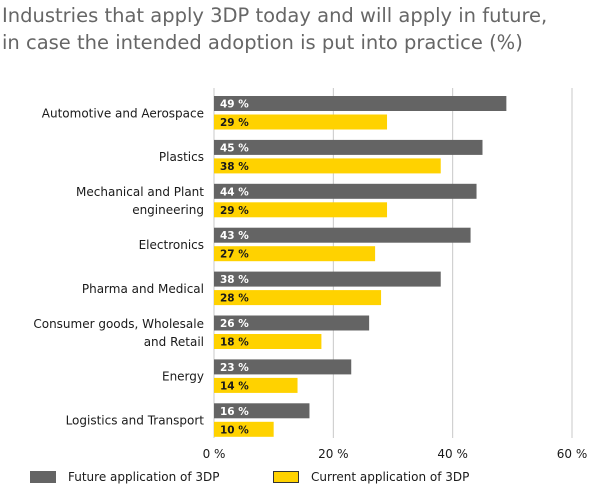 The width and height of the screenshot is (600, 496). I want to click on legend-swatch-future, so click(43, 477).